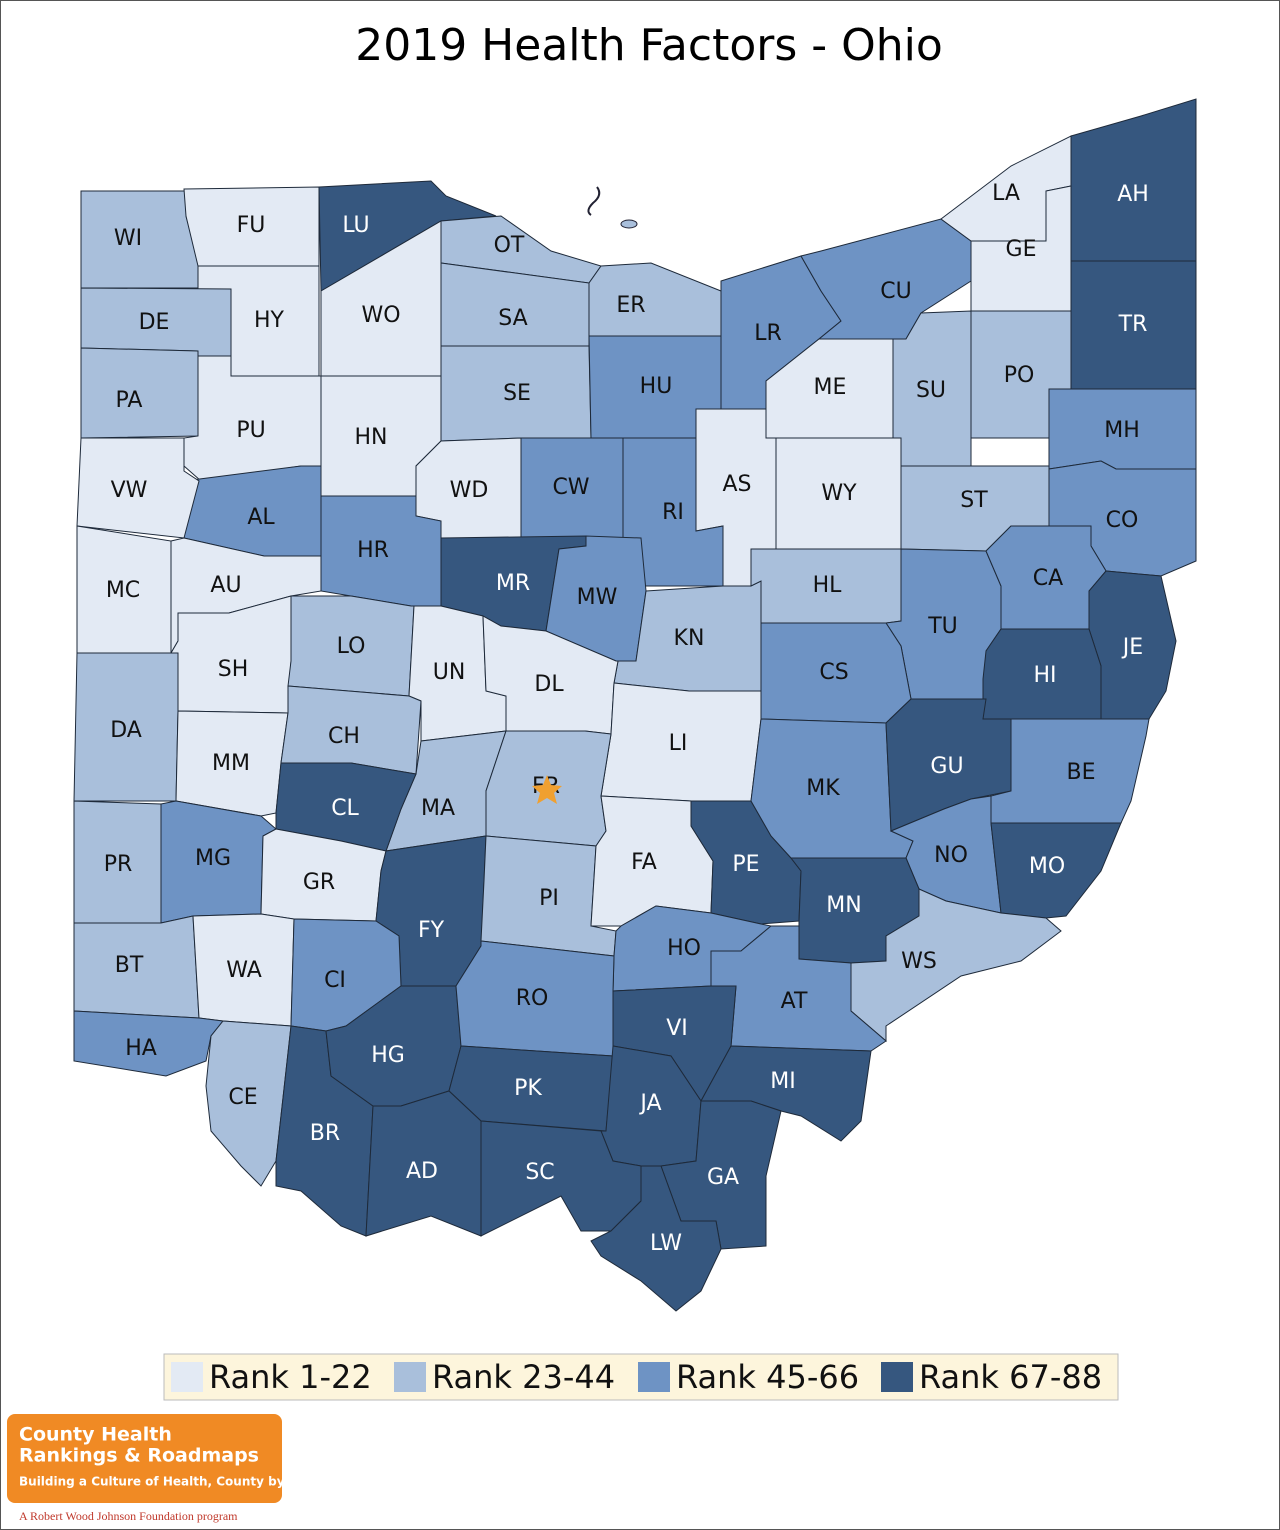  What do you see at coordinates (1044, 675) in the screenshot?
I see `county-label: HI` at bounding box center [1044, 675].